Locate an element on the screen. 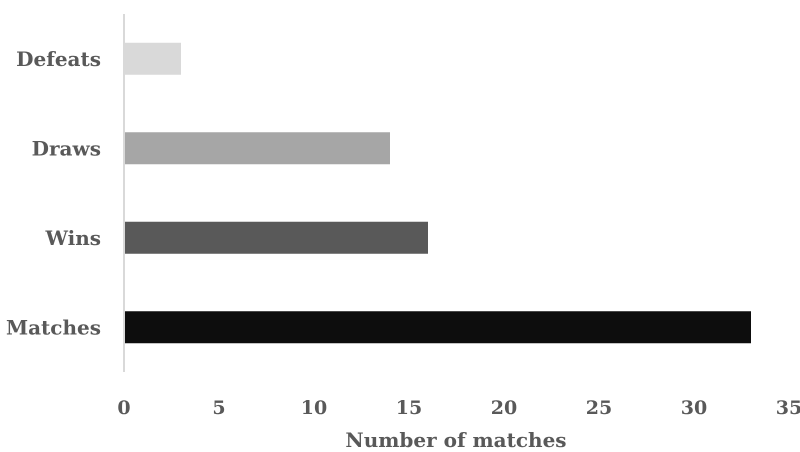  bar-draws is located at coordinates (257, 148).